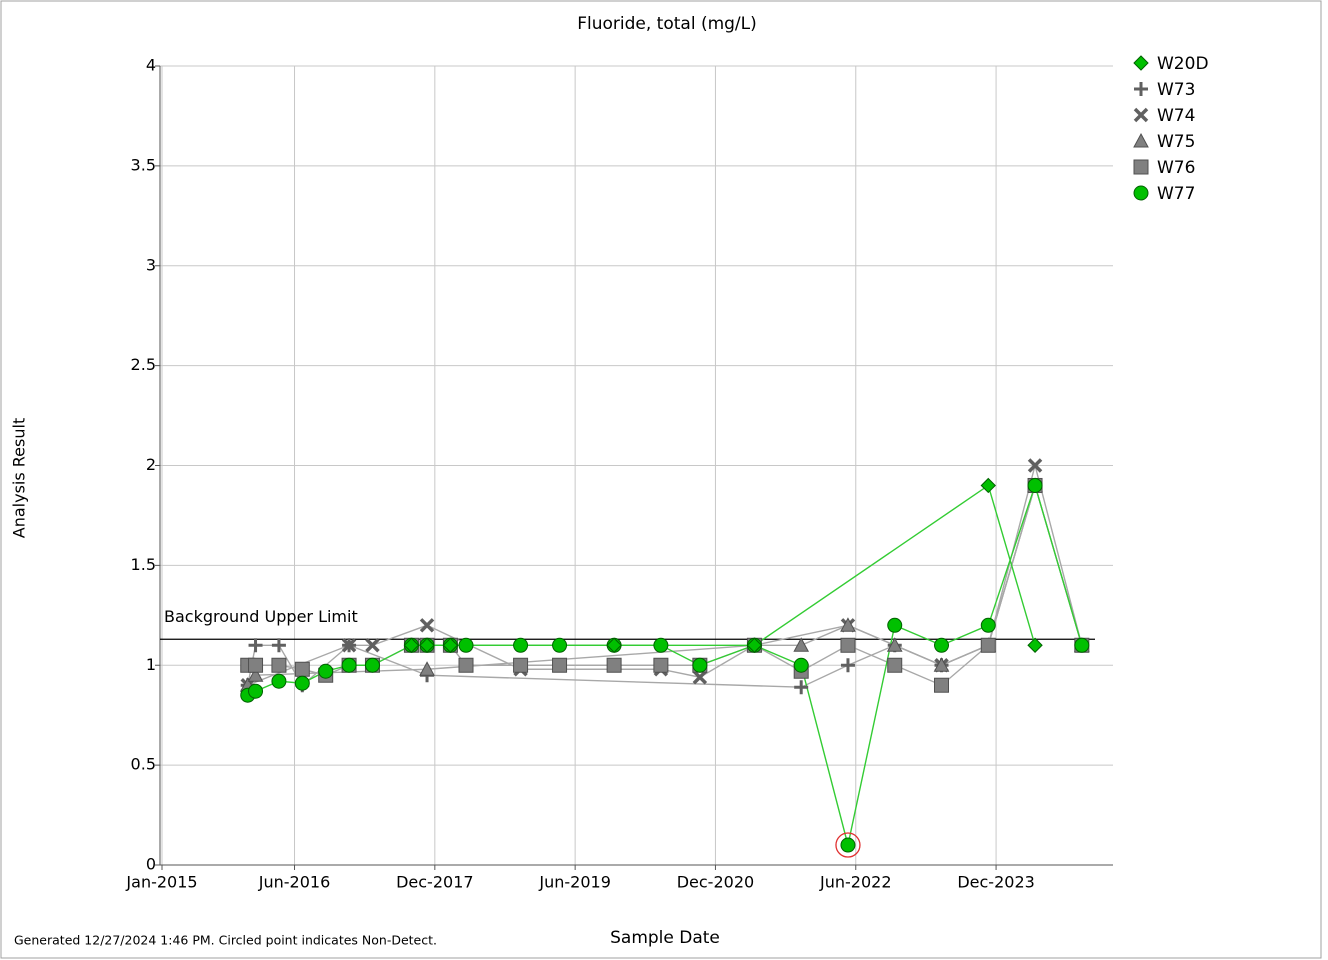  I want to click on legend-label: W77, so click(1176, 194).